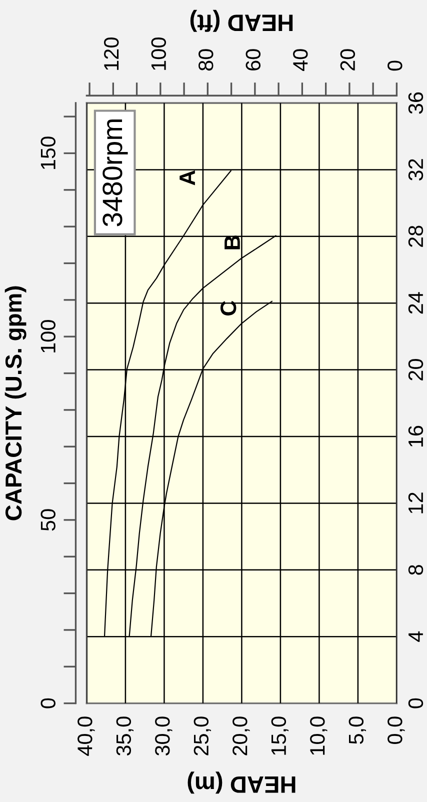 The image size is (427, 802). What do you see at coordinates (416, 436) in the screenshot?
I see `y2-tick-label: 16` at bounding box center [416, 436].